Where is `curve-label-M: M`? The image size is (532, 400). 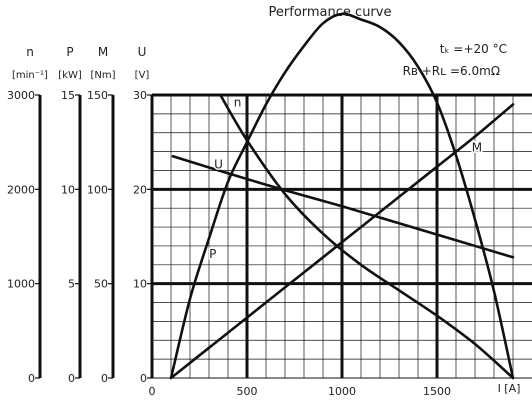
curve-label-M: M is located at coordinates (477, 148).